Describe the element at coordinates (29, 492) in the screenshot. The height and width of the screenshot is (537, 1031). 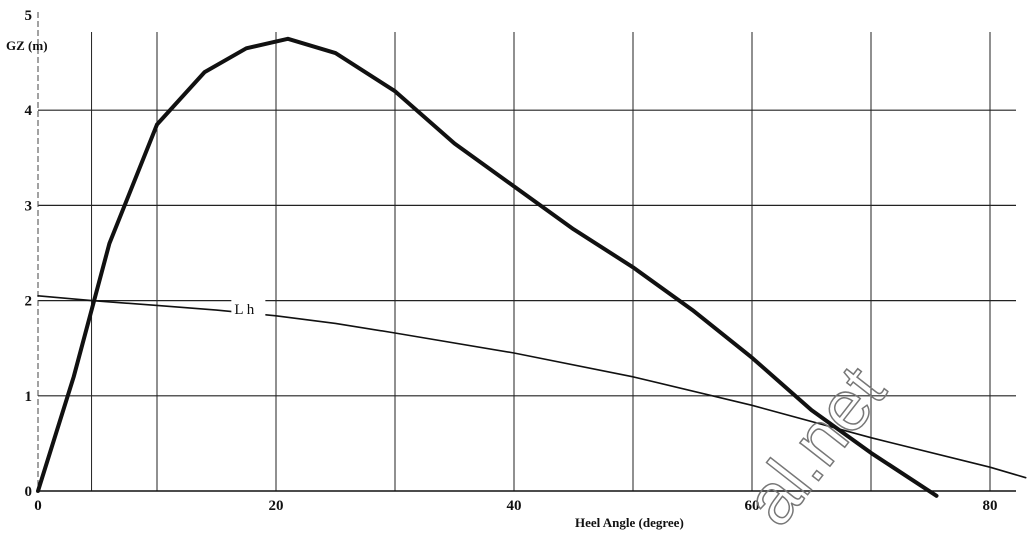
I see `y-tick-label: 0` at that location.